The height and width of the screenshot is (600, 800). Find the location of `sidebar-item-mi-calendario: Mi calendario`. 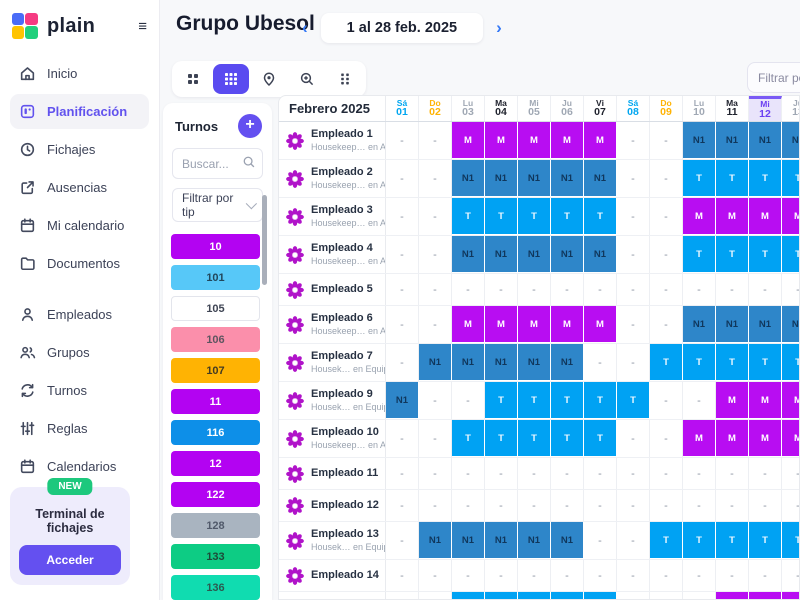

sidebar-item-mi-calendario: Mi calendario is located at coordinates (79, 225).